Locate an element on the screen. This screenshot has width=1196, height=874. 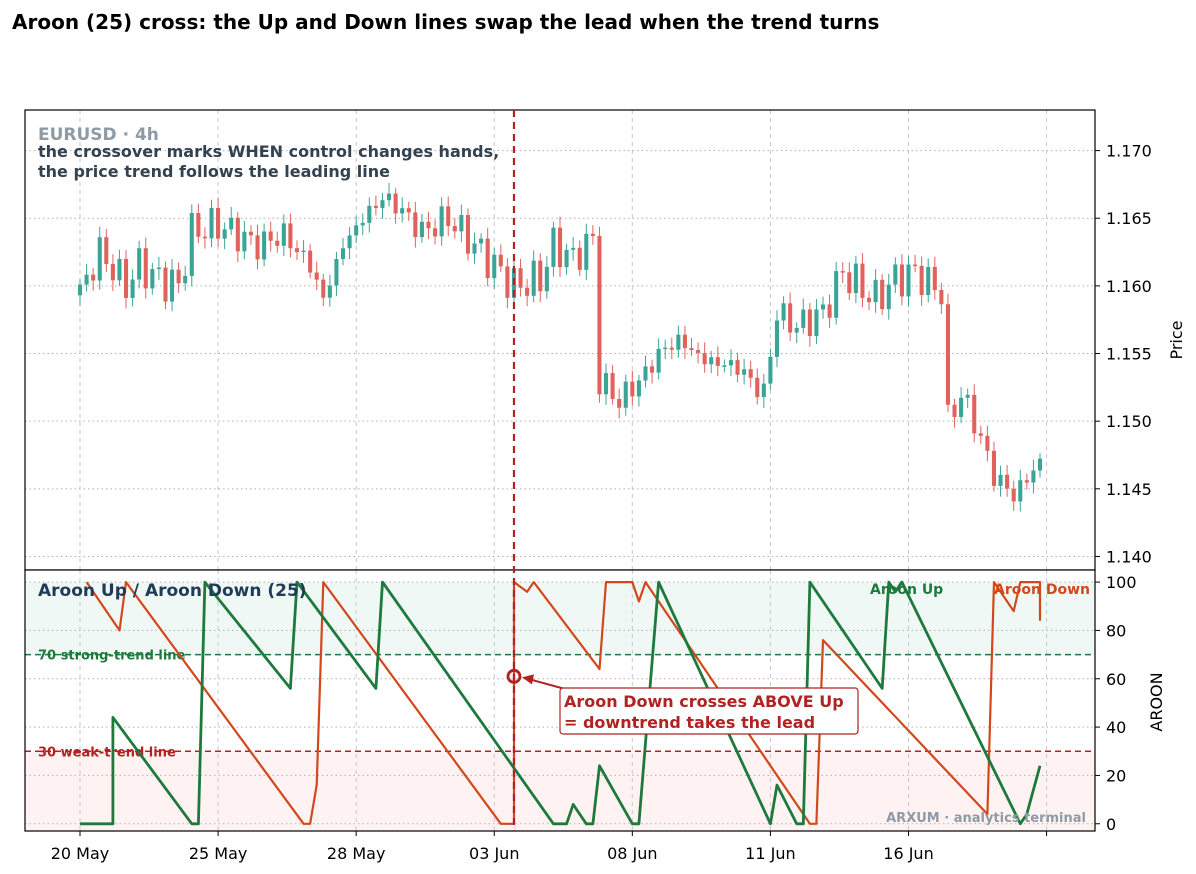
annotation-line-2: the price trend follows the leading line is located at coordinates (214, 171).